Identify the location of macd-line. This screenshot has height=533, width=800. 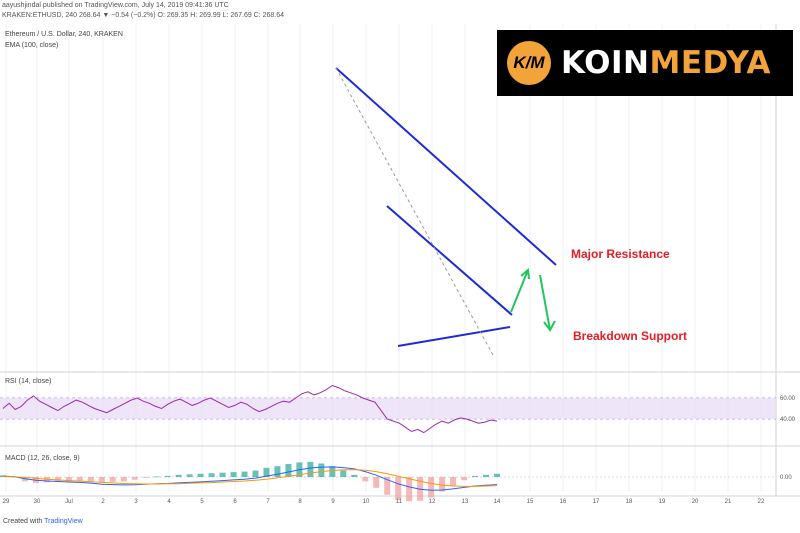
(250, 478).